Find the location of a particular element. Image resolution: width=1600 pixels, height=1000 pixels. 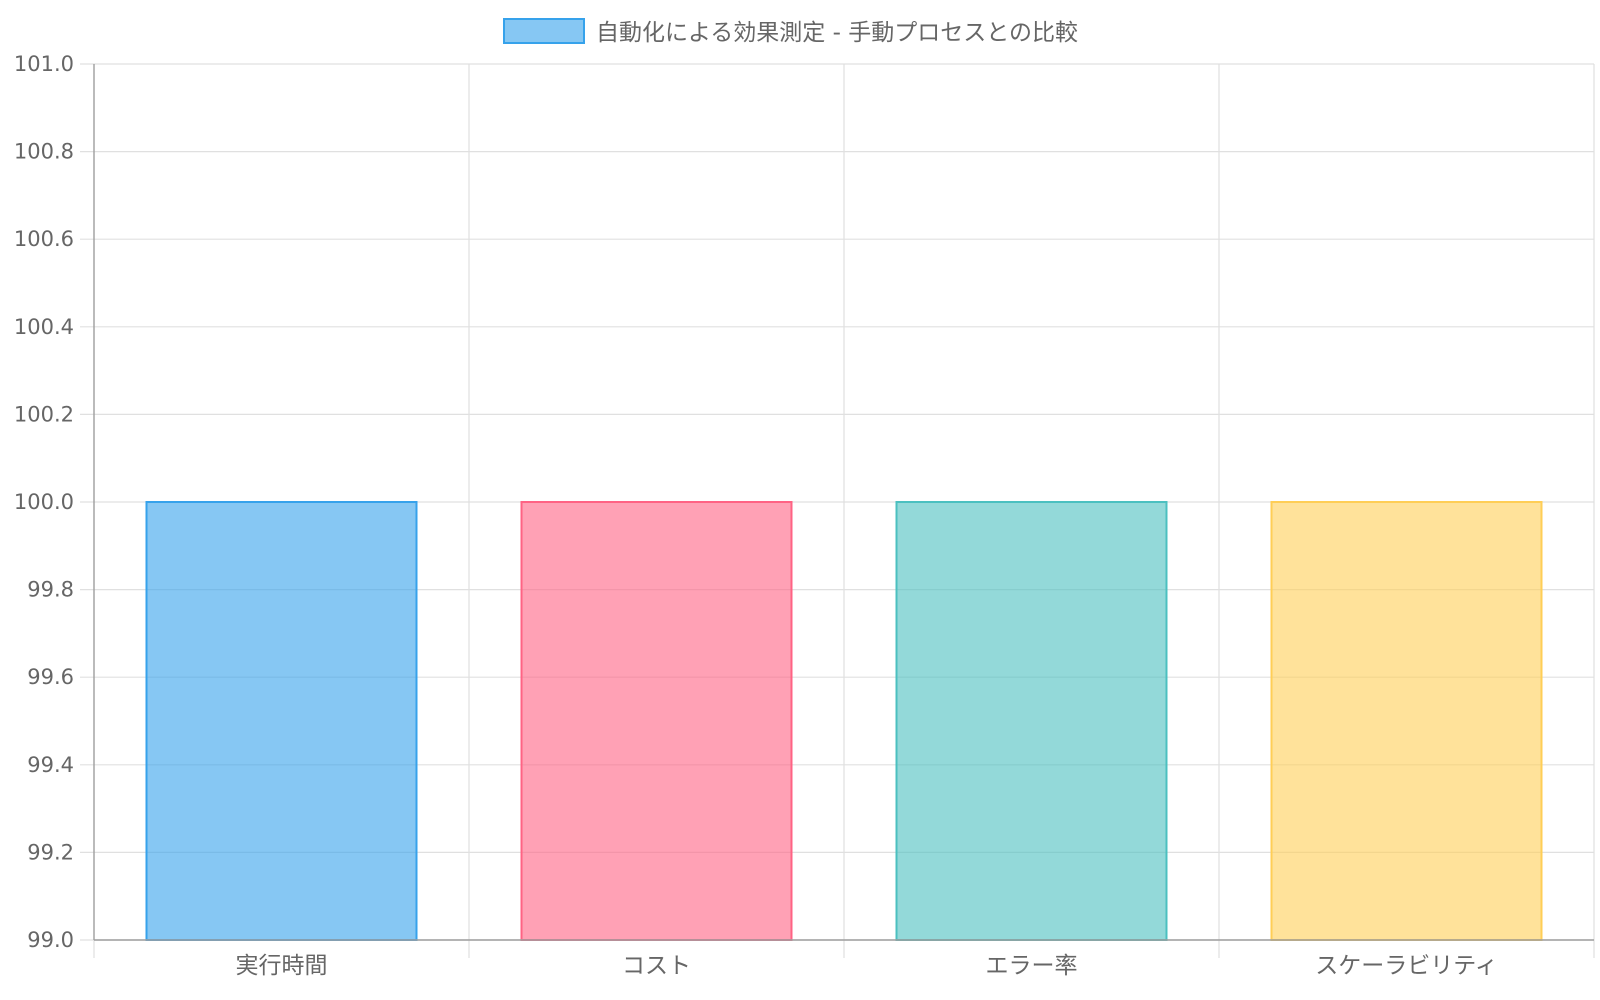

y-tick-label: 100.0 is located at coordinates (44, 502).